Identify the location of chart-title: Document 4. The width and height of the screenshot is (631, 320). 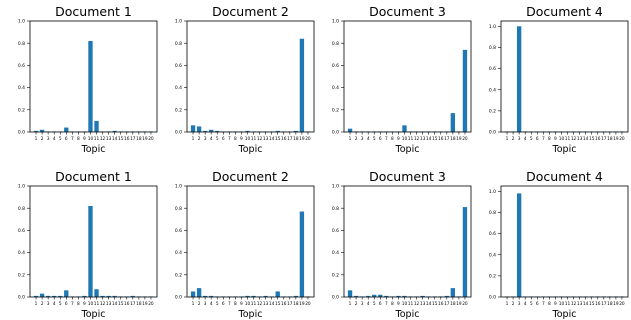
(564, 176).